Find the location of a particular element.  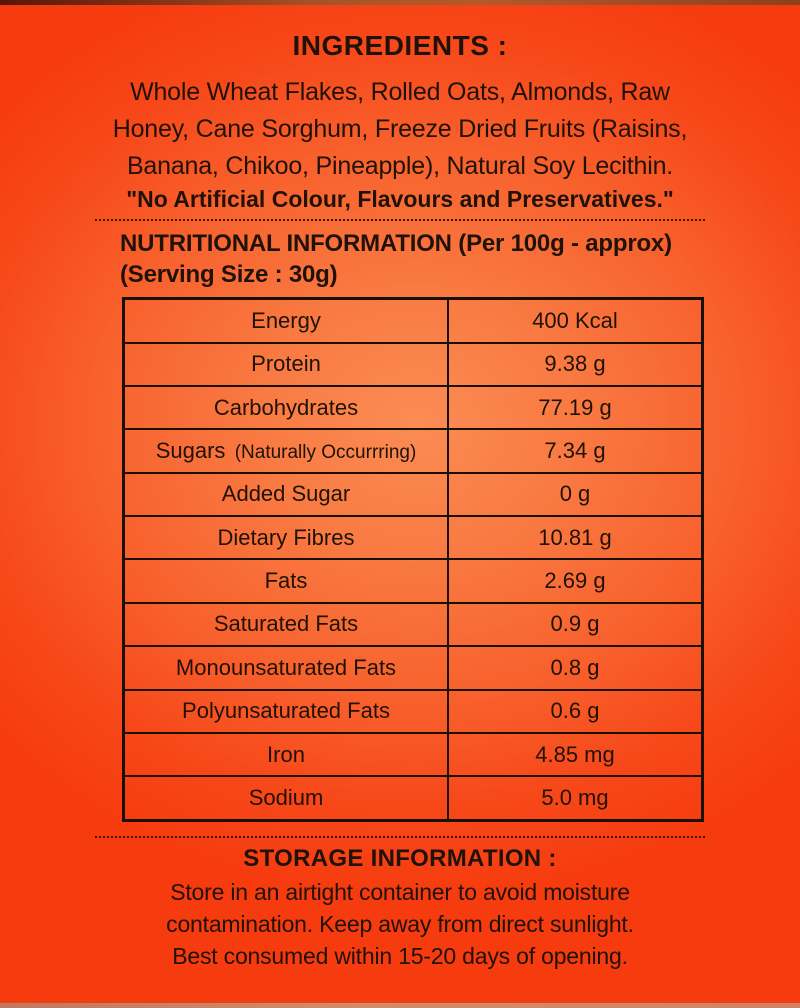

table-row: Protein 9.38 g is located at coordinates (413, 364).